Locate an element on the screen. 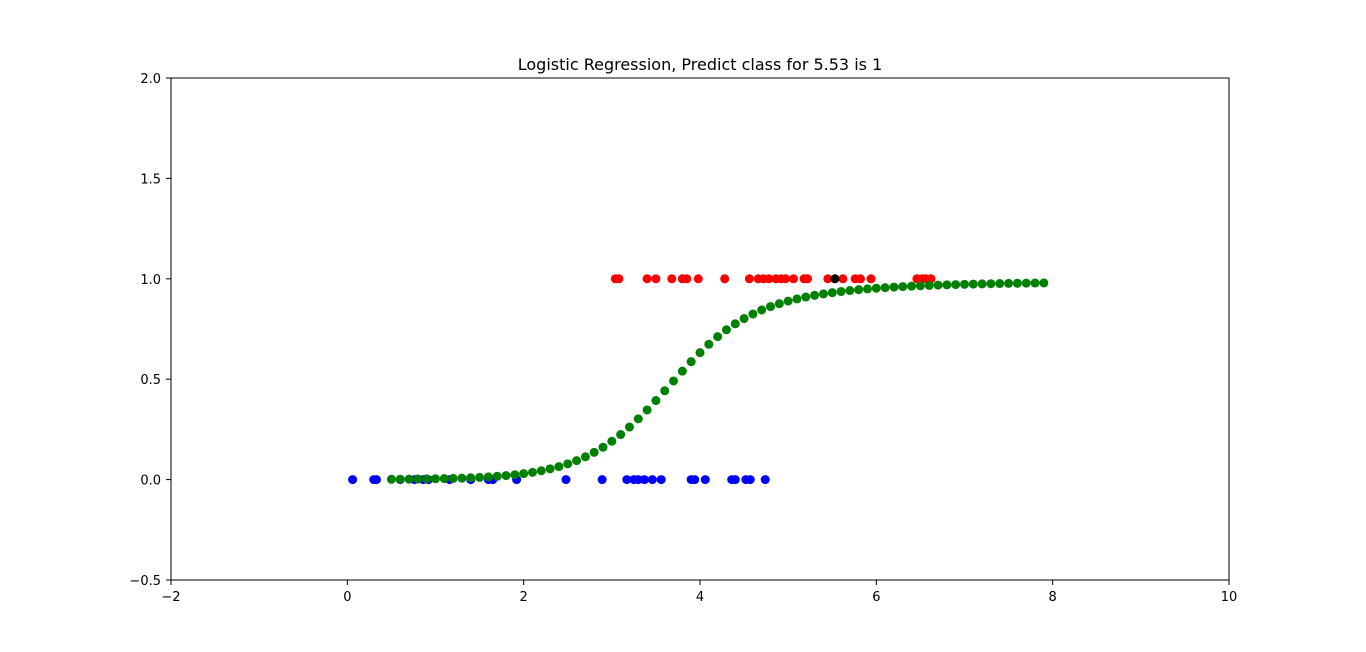 The image size is (1366, 652). x-axis: −2 0 2 4 6 8 10 is located at coordinates (699, 592).